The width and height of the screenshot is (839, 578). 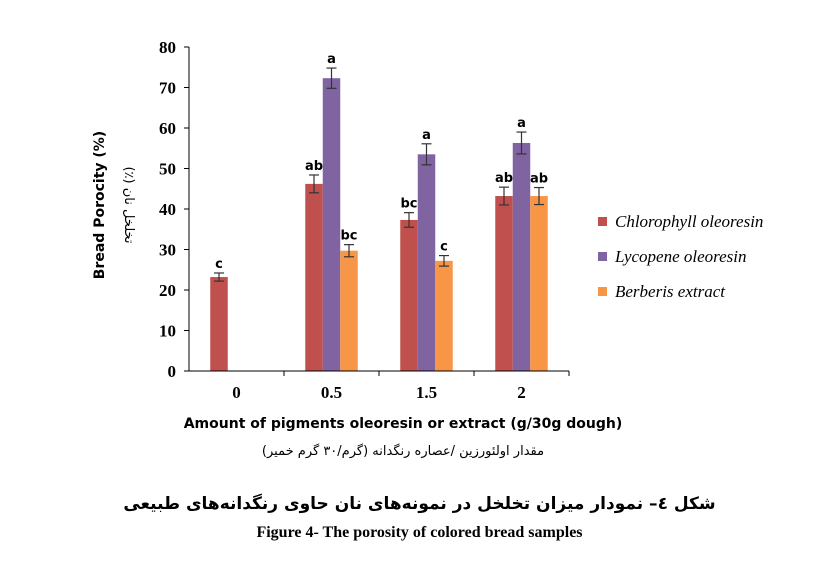 I want to click on x-tick-label: 2, so click(x=521, y=392).